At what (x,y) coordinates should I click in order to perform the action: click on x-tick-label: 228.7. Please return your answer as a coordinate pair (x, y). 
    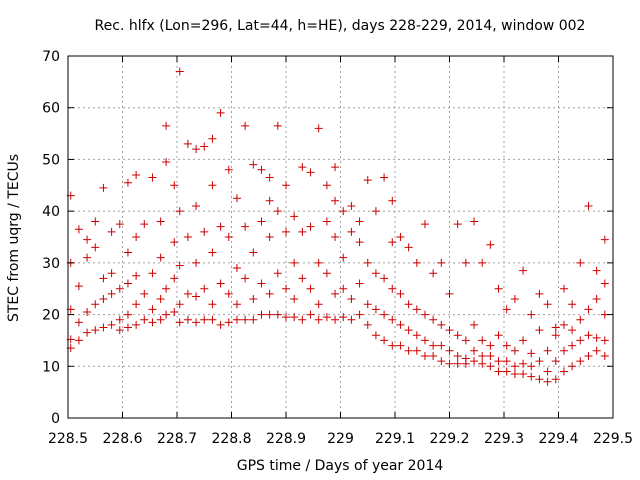
    Looking at the image, I should click on (177, 439).